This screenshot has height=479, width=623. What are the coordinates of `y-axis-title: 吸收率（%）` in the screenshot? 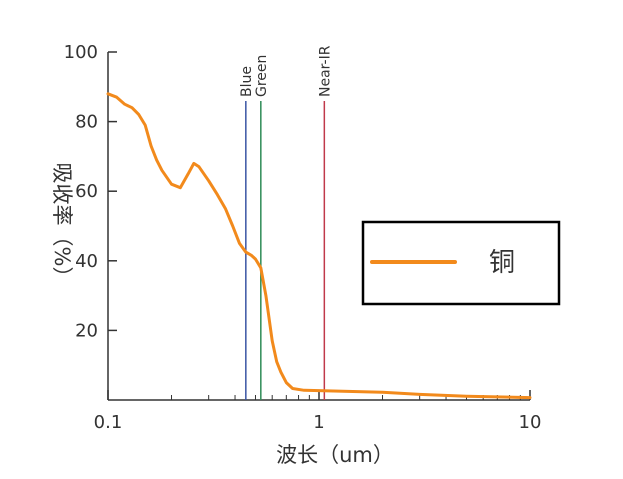 It's located at (62, 225).